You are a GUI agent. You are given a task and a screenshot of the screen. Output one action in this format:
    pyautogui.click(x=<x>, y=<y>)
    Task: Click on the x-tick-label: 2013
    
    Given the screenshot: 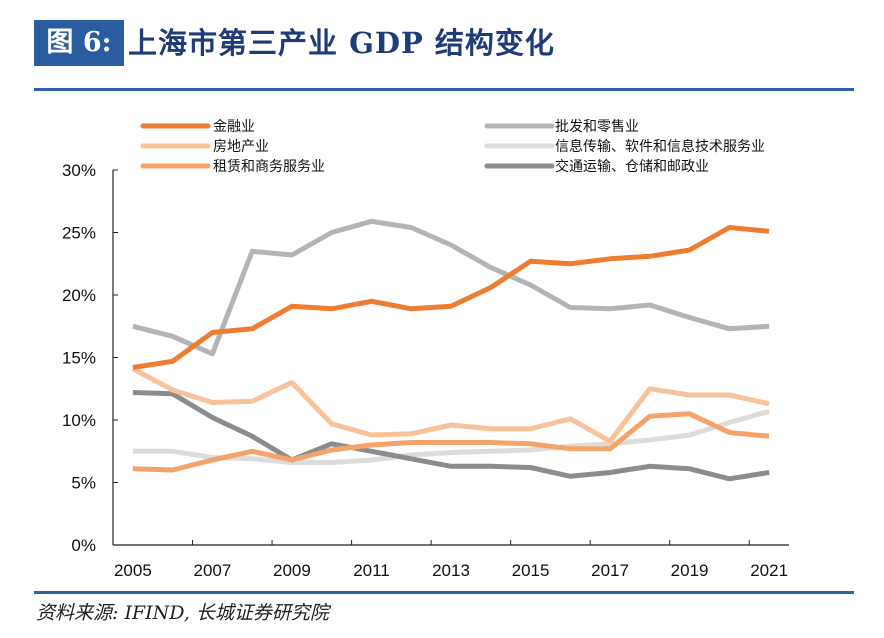 What is the action you would take?
    pyautogui.click(x=451, y=570)
    